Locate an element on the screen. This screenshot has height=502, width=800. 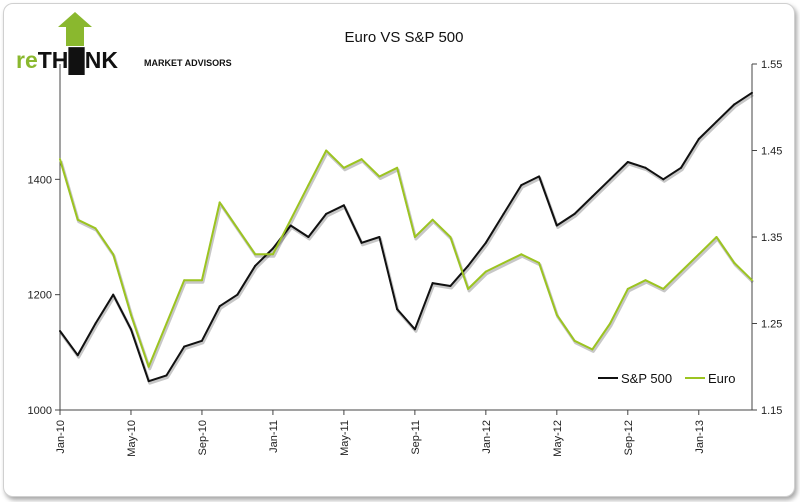
legend: S&P 500 Euro is located at coordinates (666, 378).